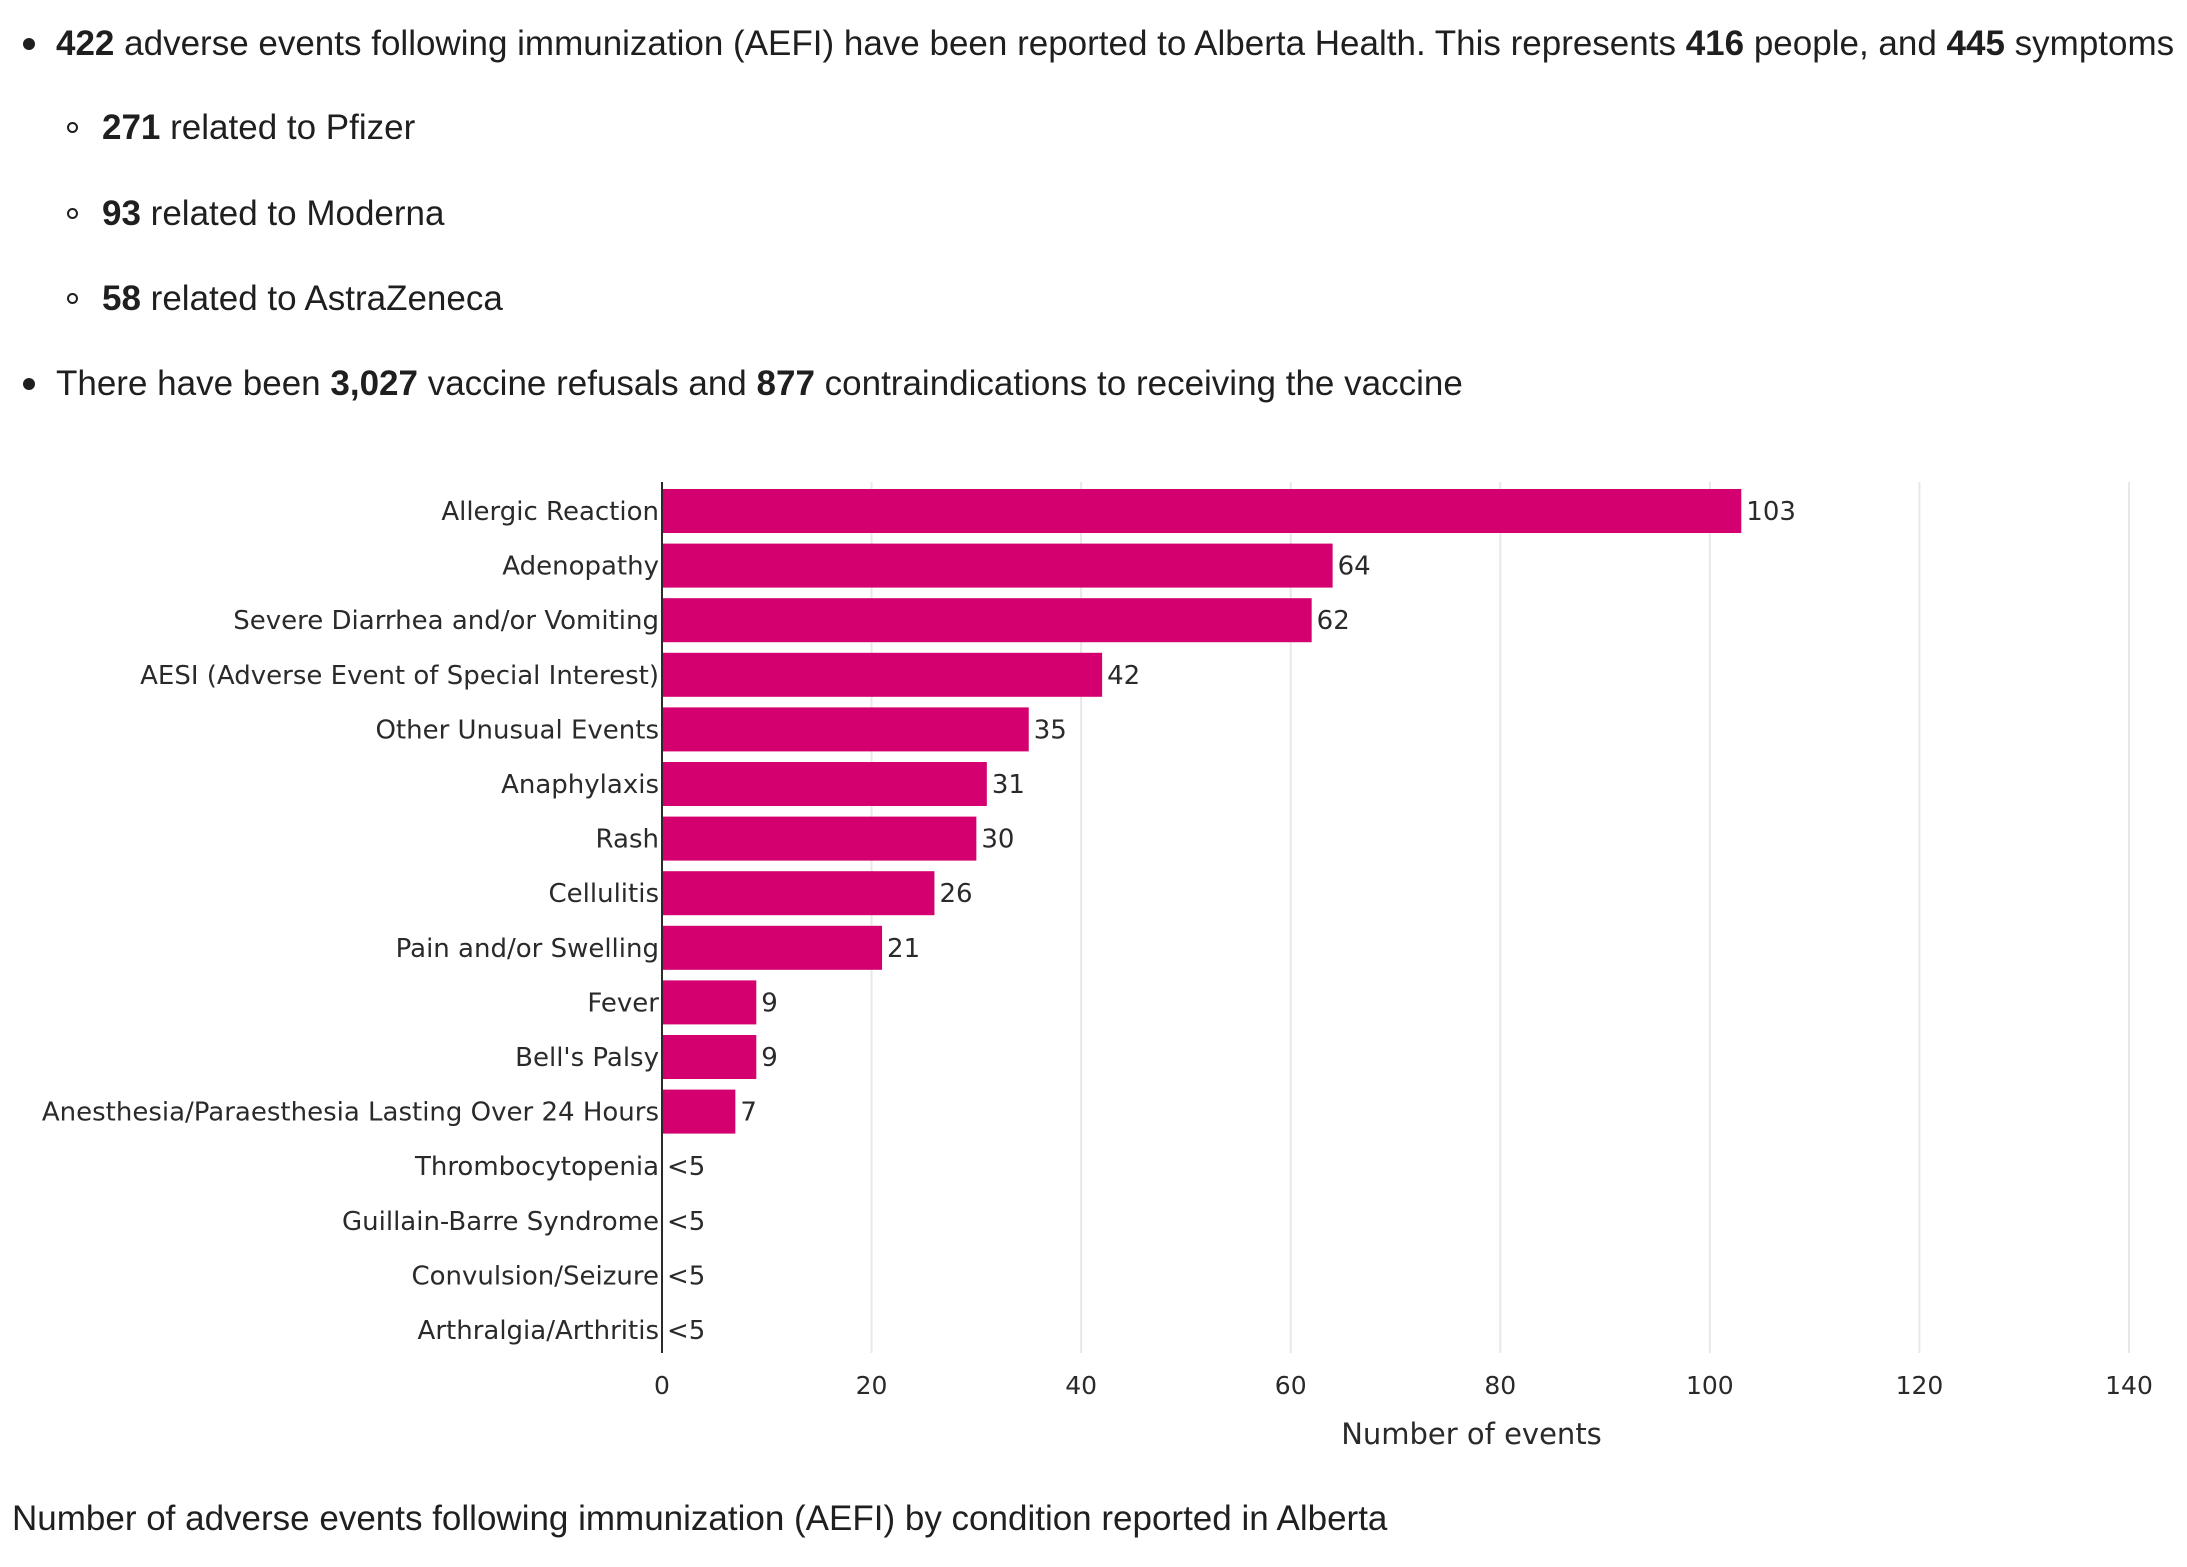  I want to click on pfizer-text: related to Pfizer, so click(293, 127).